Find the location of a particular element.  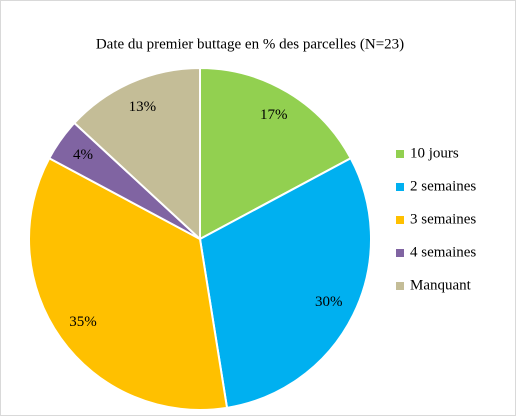

legend-label: 10 jours is located at coordinates (434, 153).